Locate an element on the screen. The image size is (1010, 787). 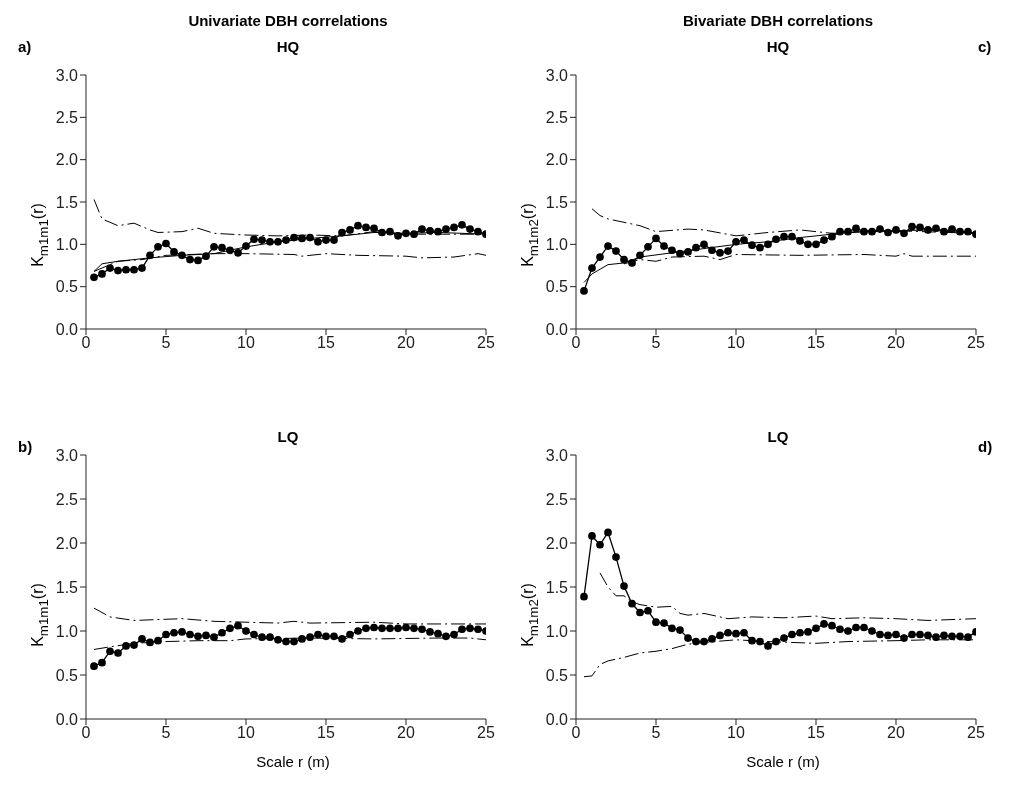
chart-title: Univariate DBH correlations is located at coordinates (288, 20).